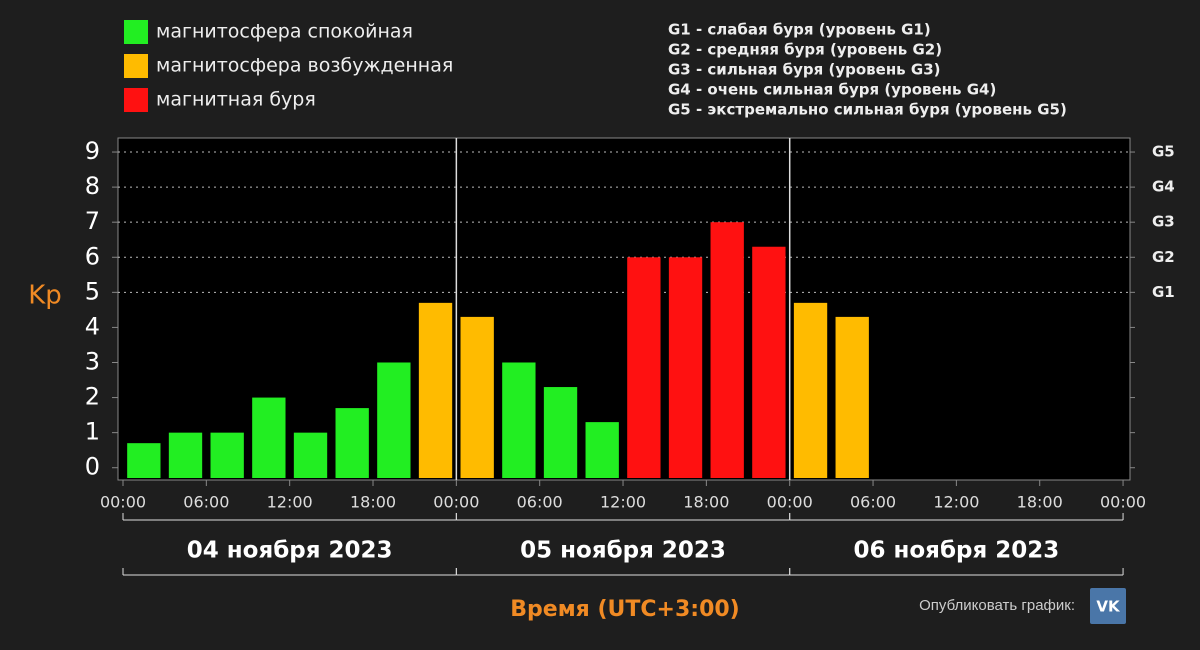 This screenshot has width=1200, height=650. Describe the element at coordinates (304, 66) in the screenshot. I see `legend-label: магнитосфера возбужденная` at that location.